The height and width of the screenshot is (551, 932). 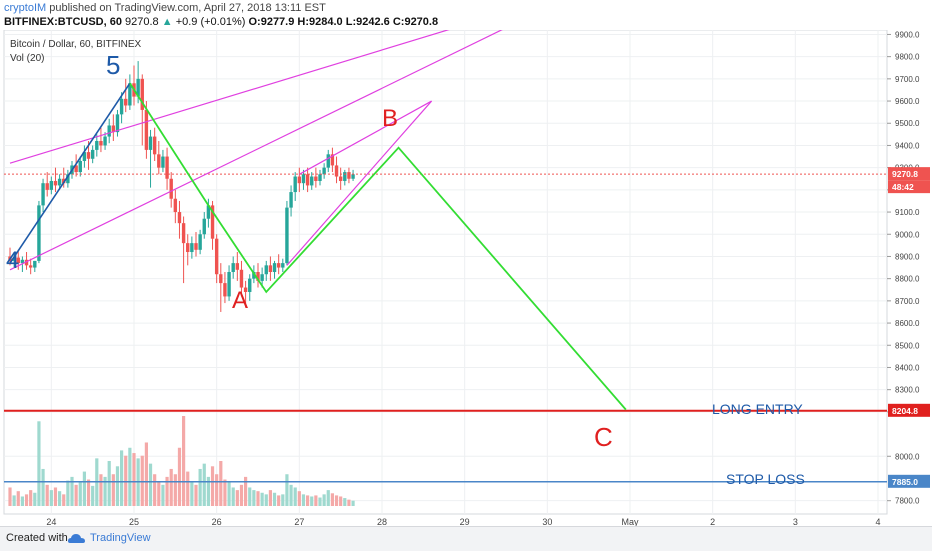 I want to click on x-tick-label: 25, so click(x=134, y=521).